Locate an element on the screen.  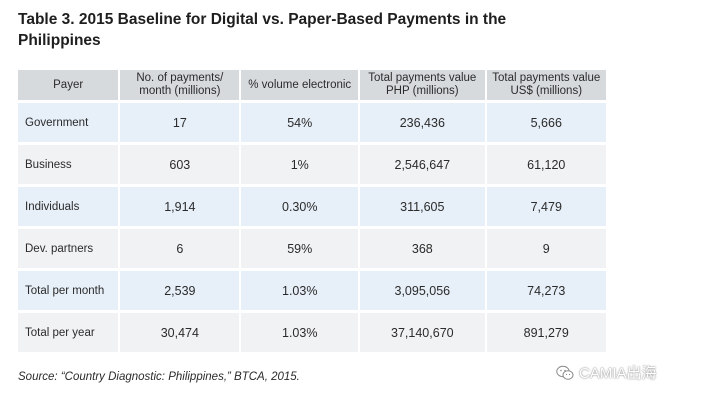
table-cell: 0.30% is located at coordinates (301, 205).